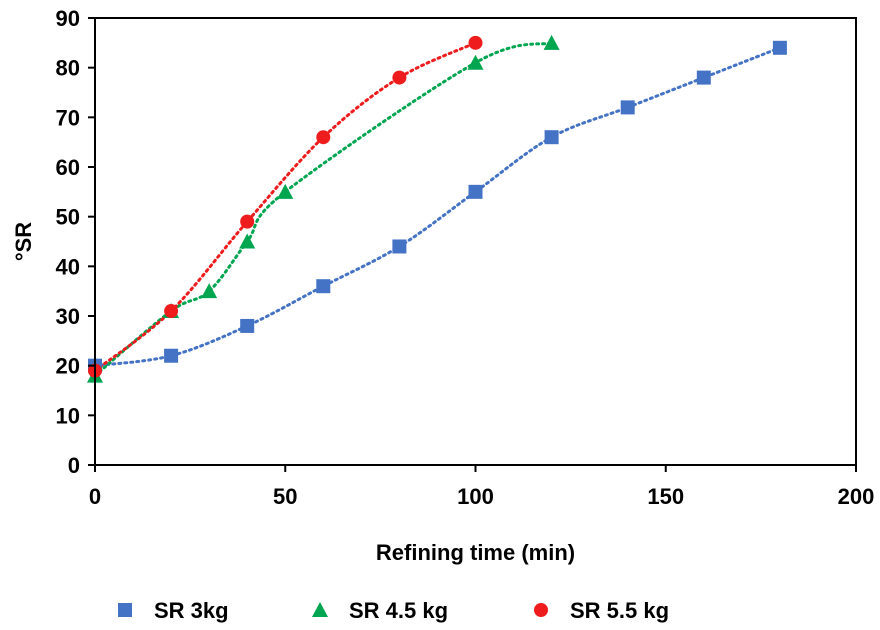 This screenshot has height=630, width=880. I want to click on legend-label-series-2: SR 4.5 kg, so click(398, 610).